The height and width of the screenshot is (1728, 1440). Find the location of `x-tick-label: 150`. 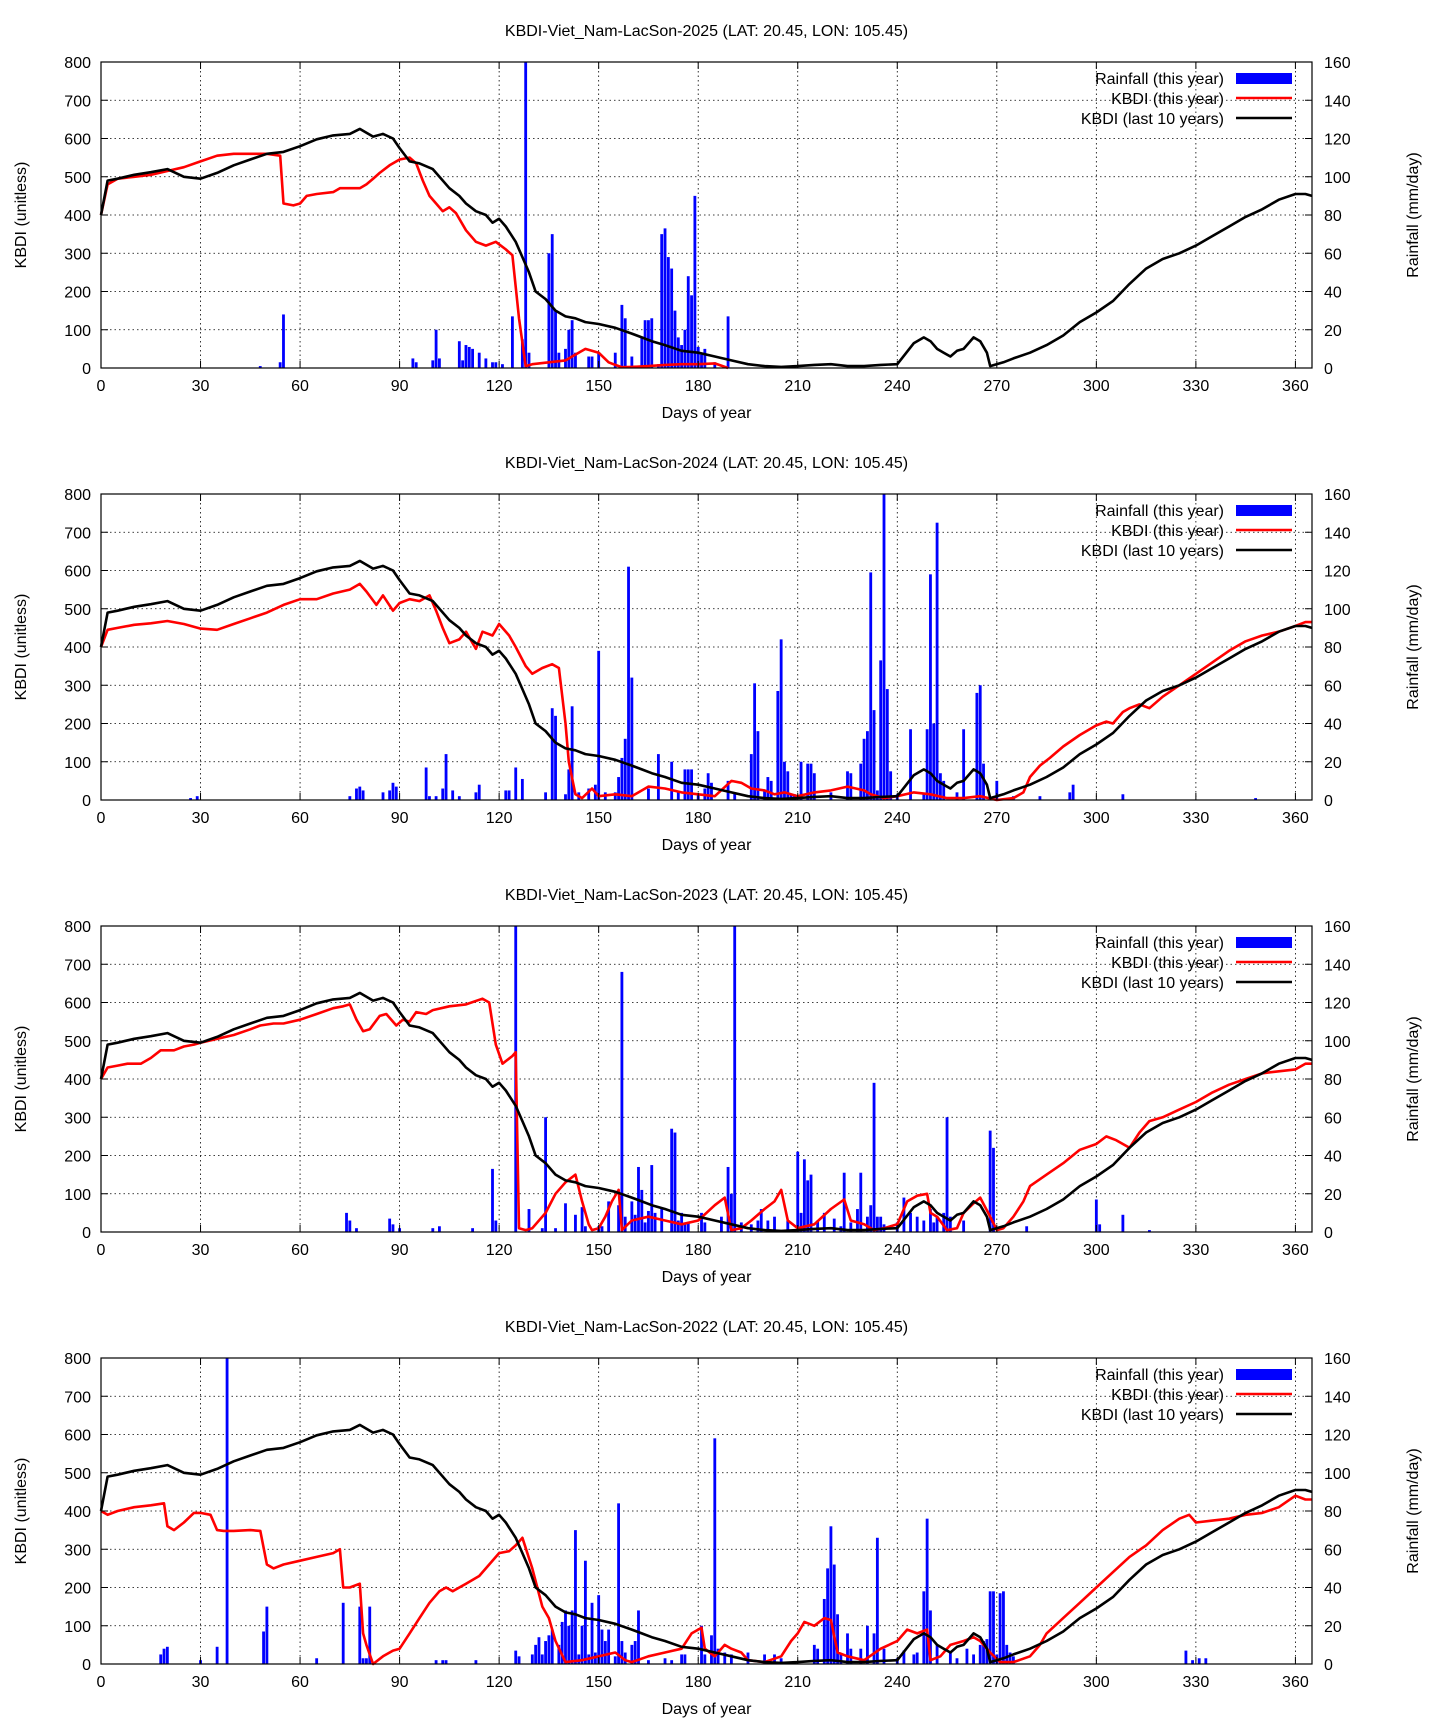

x-tick-label: 150 is located at coordinates (598, 386).